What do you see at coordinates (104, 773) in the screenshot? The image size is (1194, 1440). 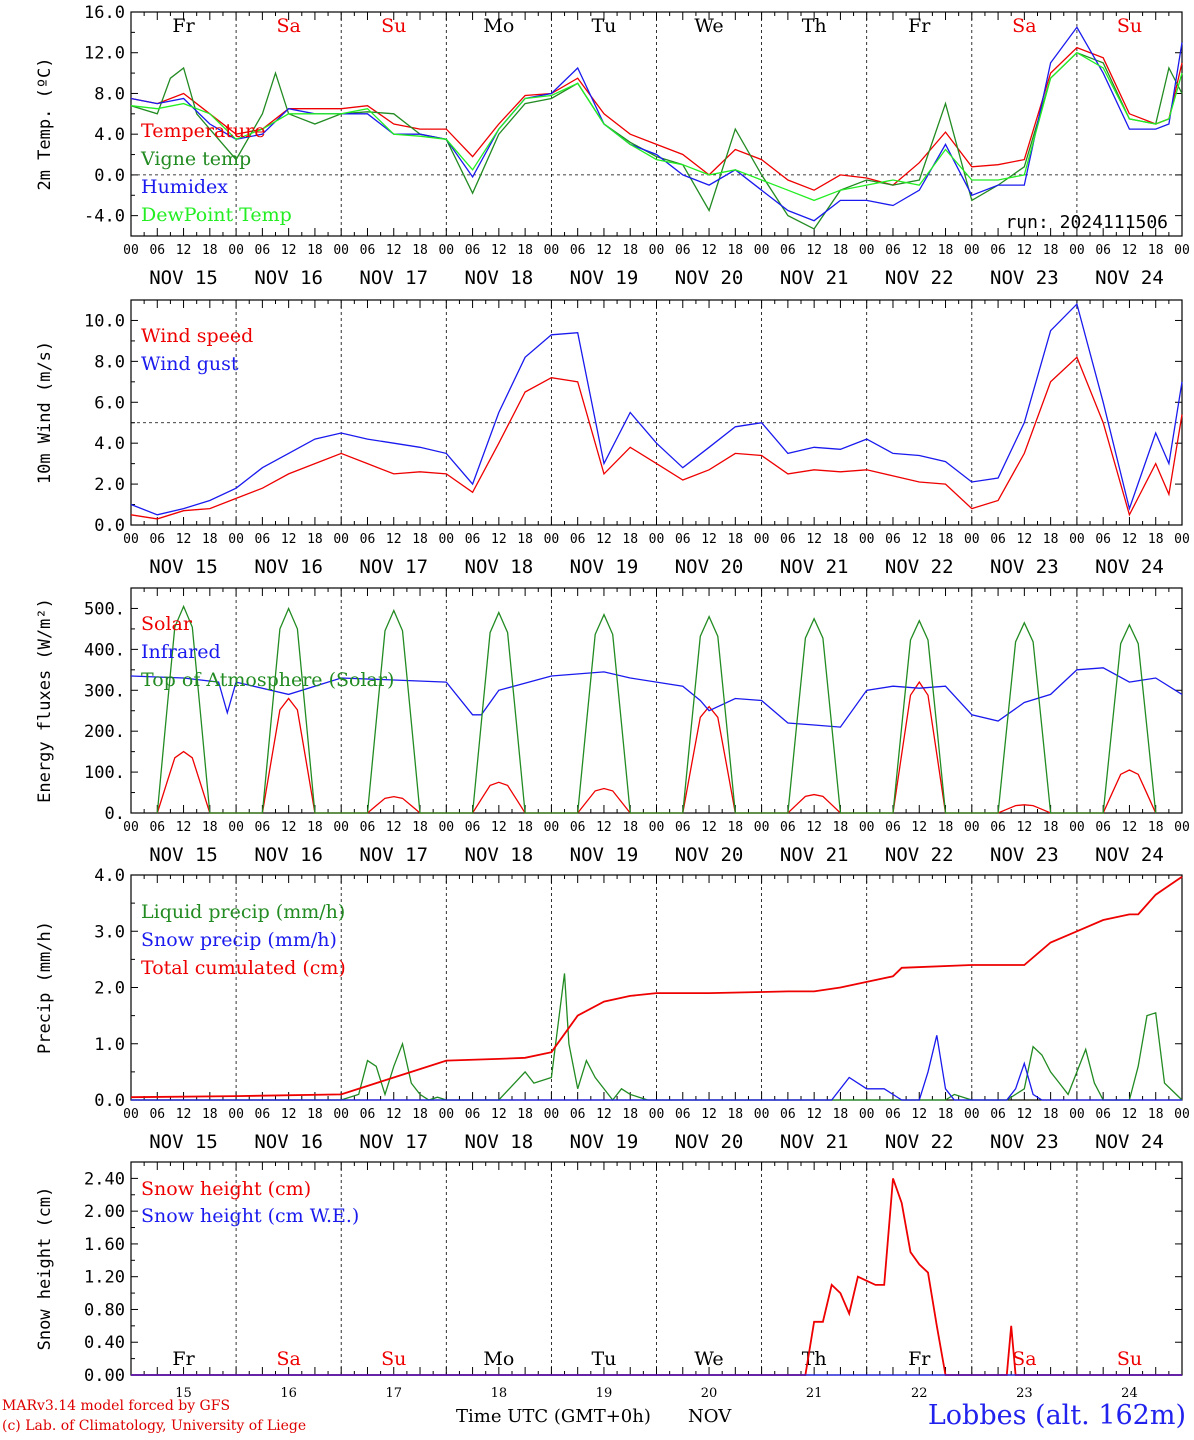 I see `y-tick-label: 100.` at bounding box center [104, 773].